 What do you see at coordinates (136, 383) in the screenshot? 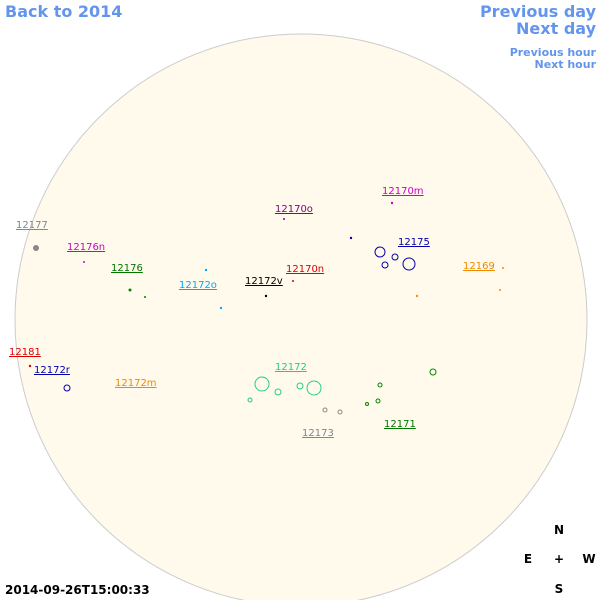
I see `region-label: 12172m` at bounding box center [136, 383].